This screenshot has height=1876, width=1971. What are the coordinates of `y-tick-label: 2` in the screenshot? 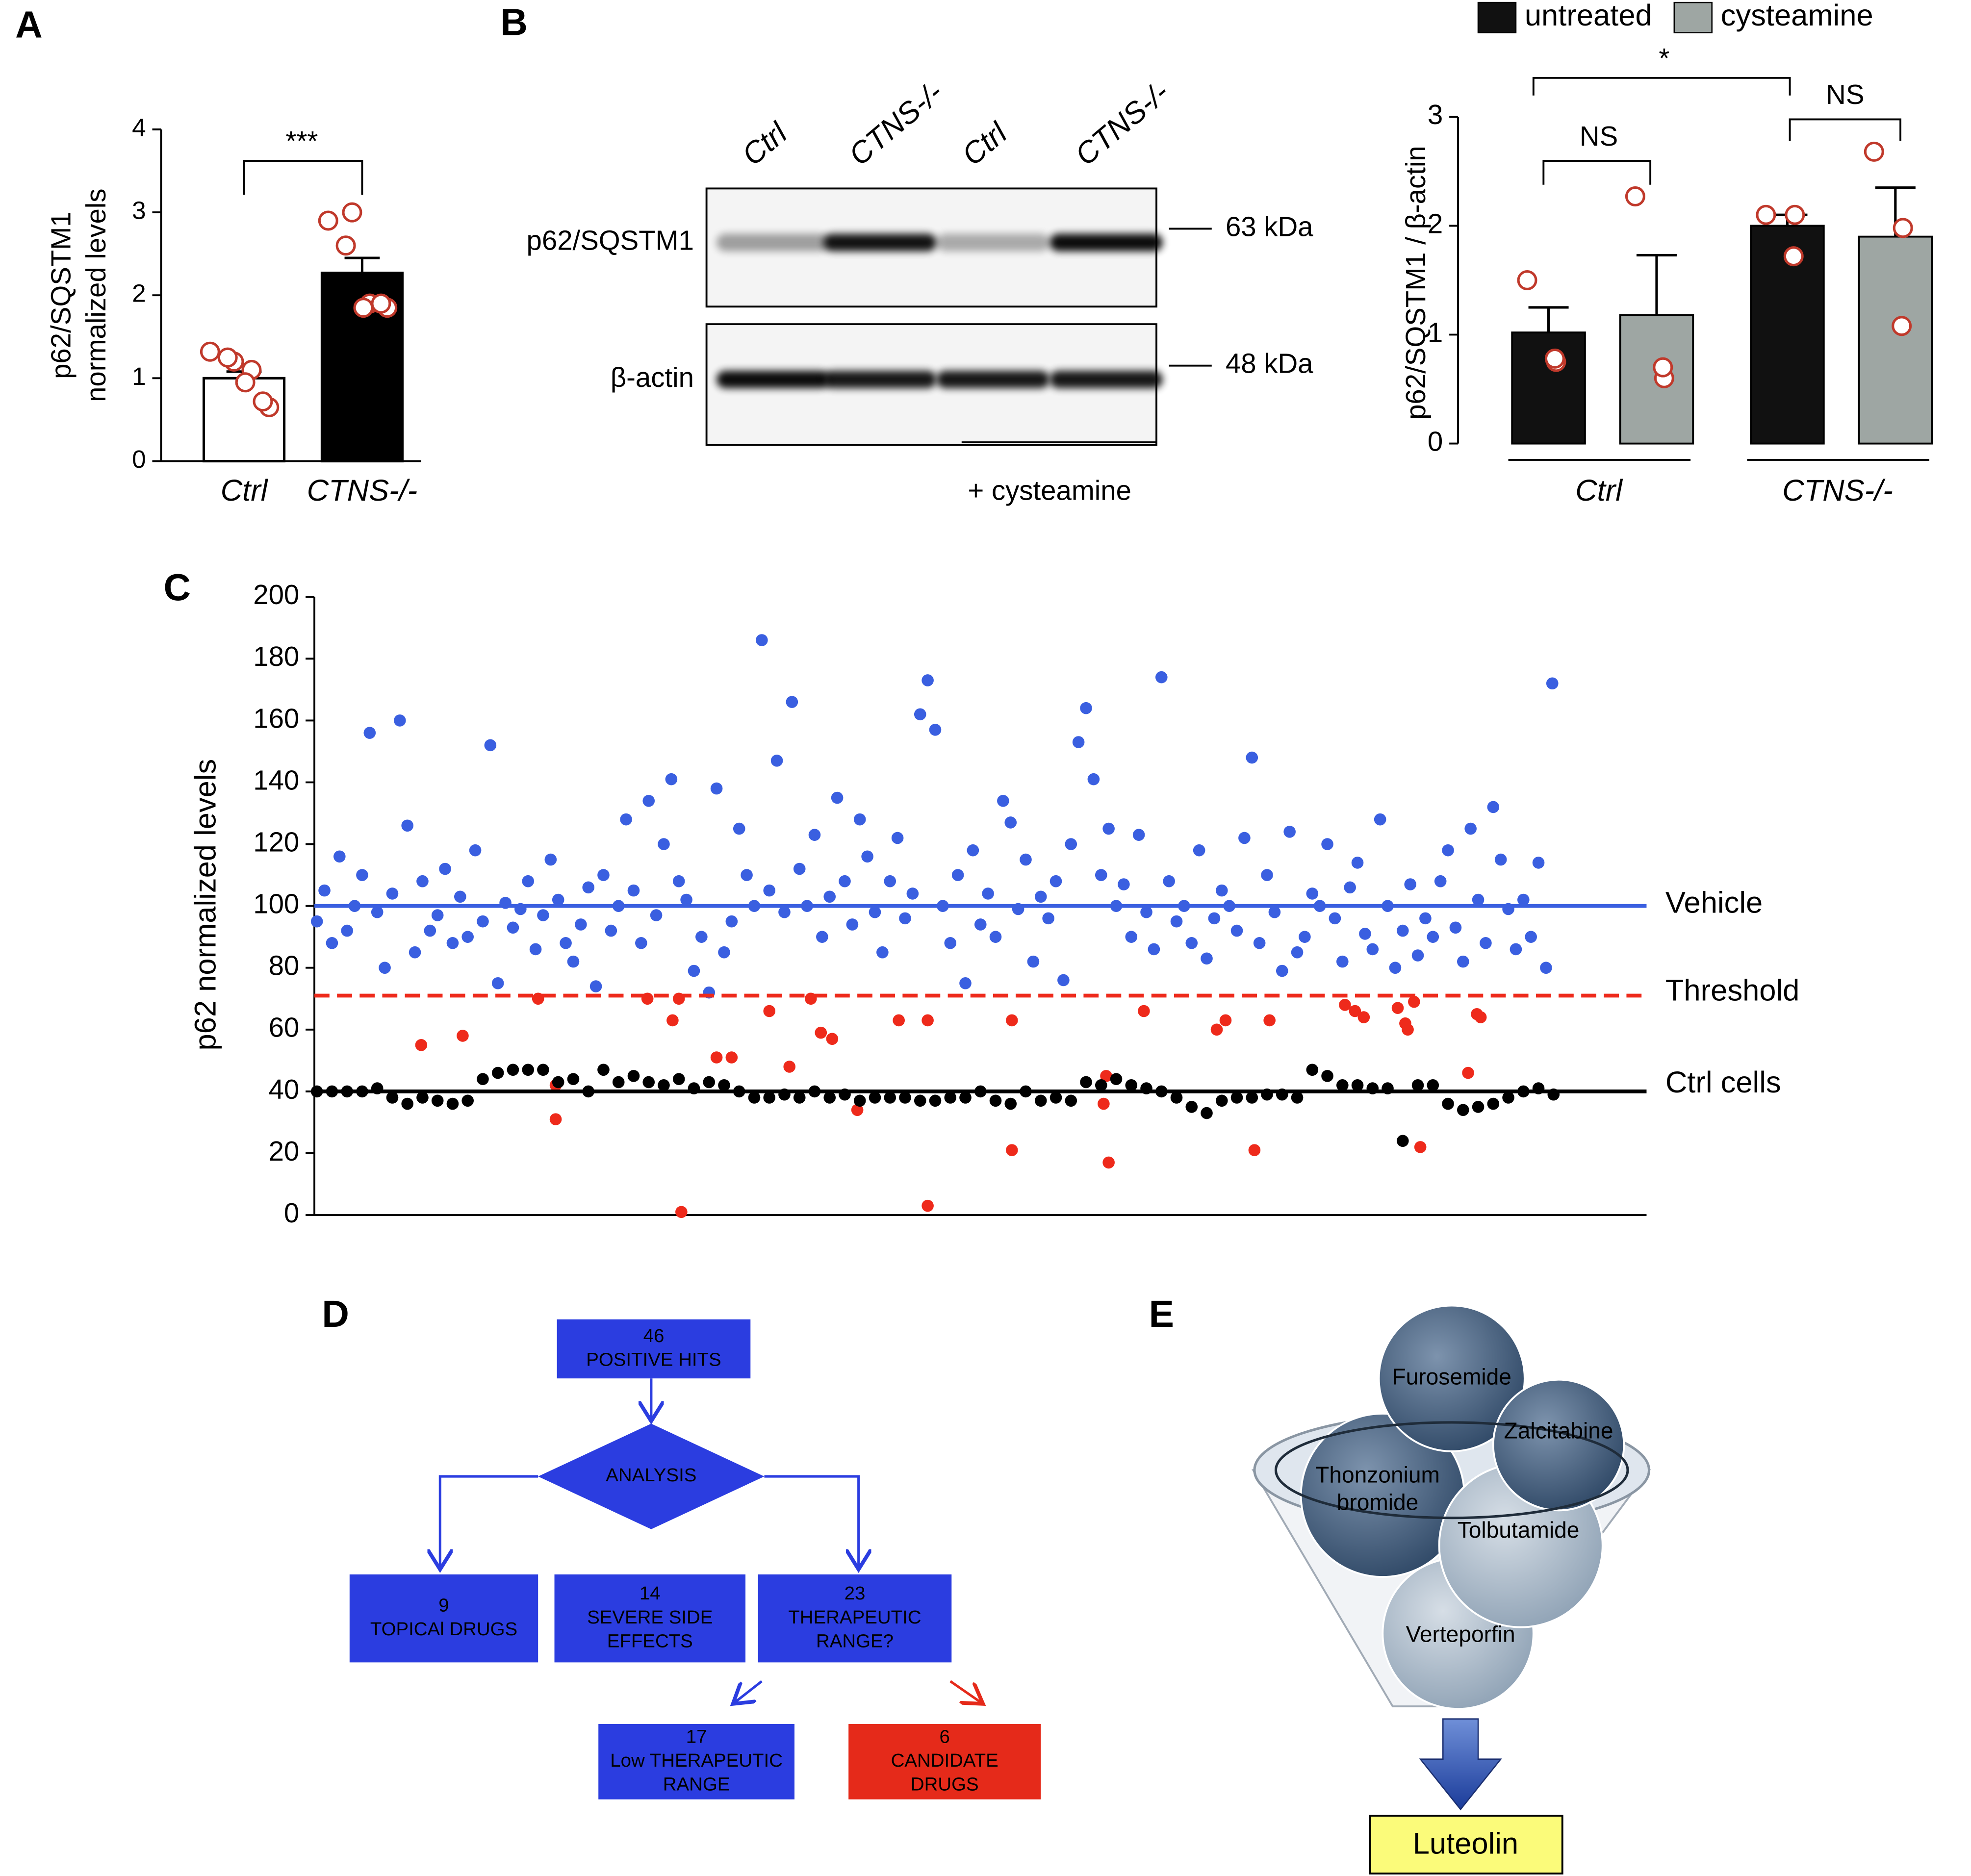 It's located at (139, 293).